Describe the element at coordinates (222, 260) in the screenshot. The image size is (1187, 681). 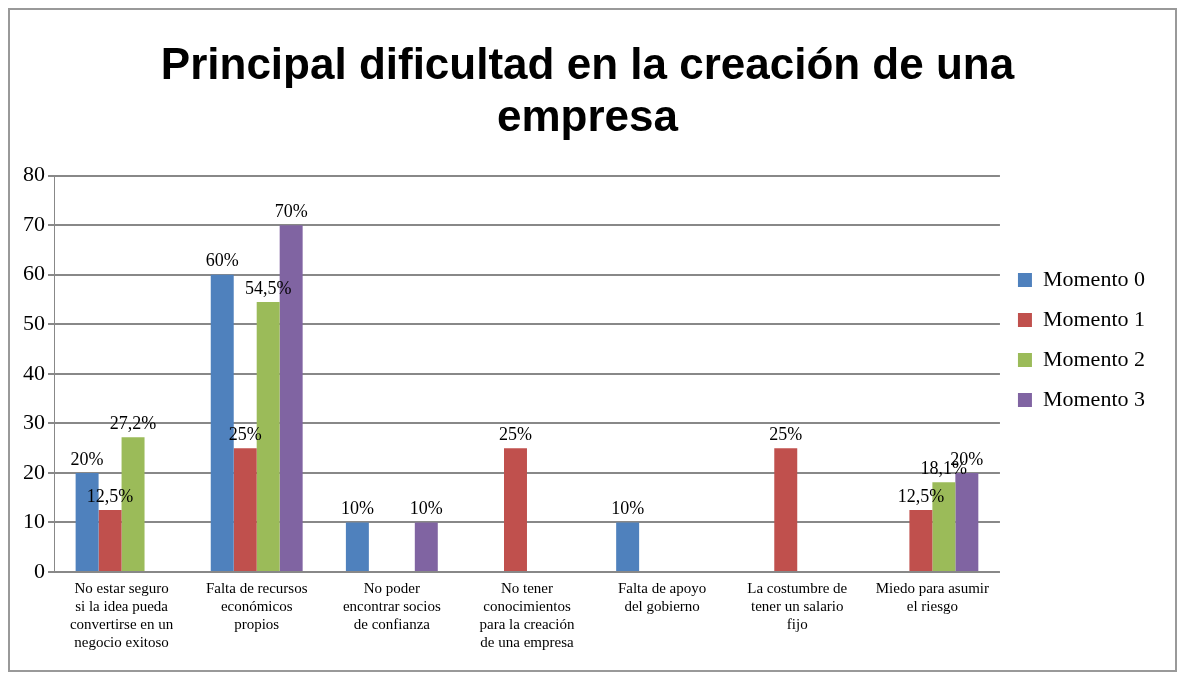
I see `data-label: 60%` at that location.